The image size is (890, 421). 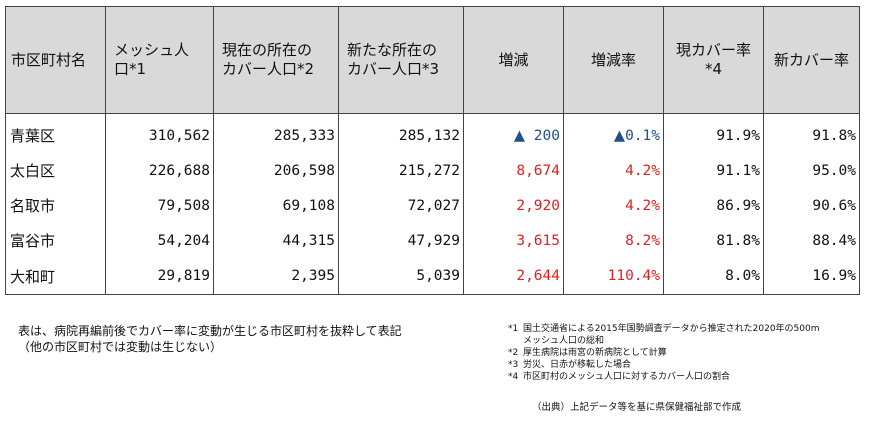 I want to click on change-value: 2,920, so click(x=513, y=205).